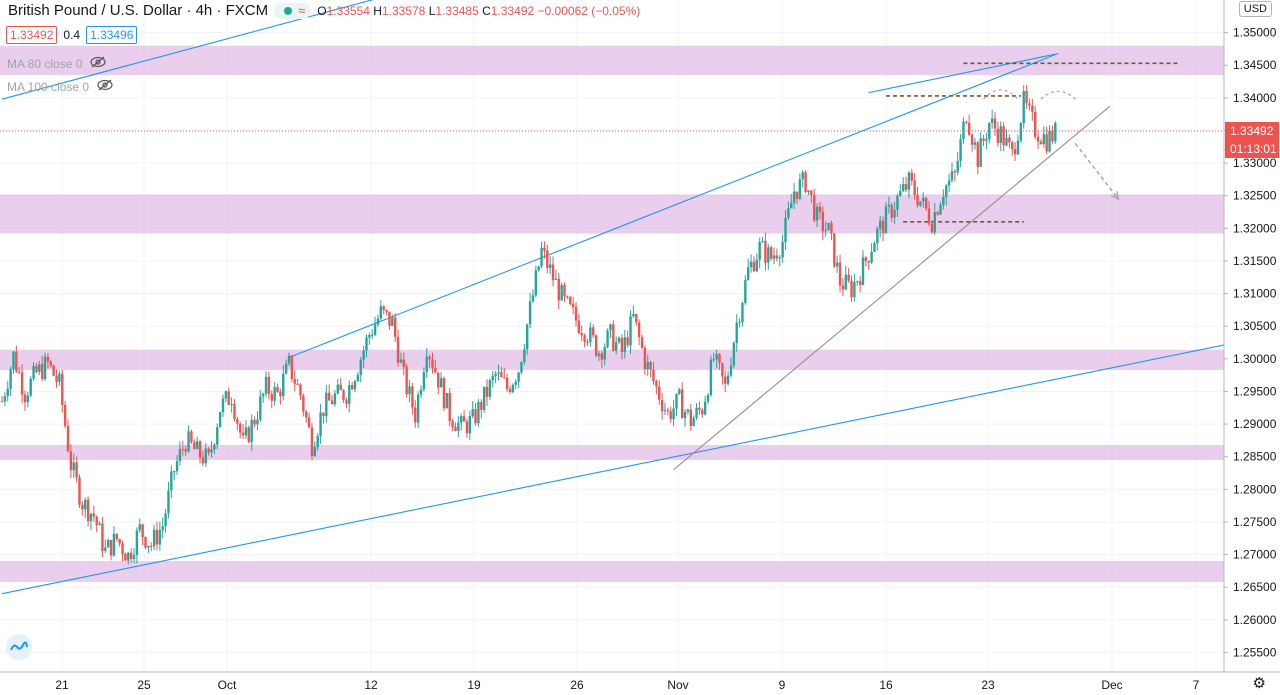 This screenshot has height=695, width=1280. Describe the element at coordinates (32, 35) in the screenshot. I see `bid-price-button: 1.33492` at that location.